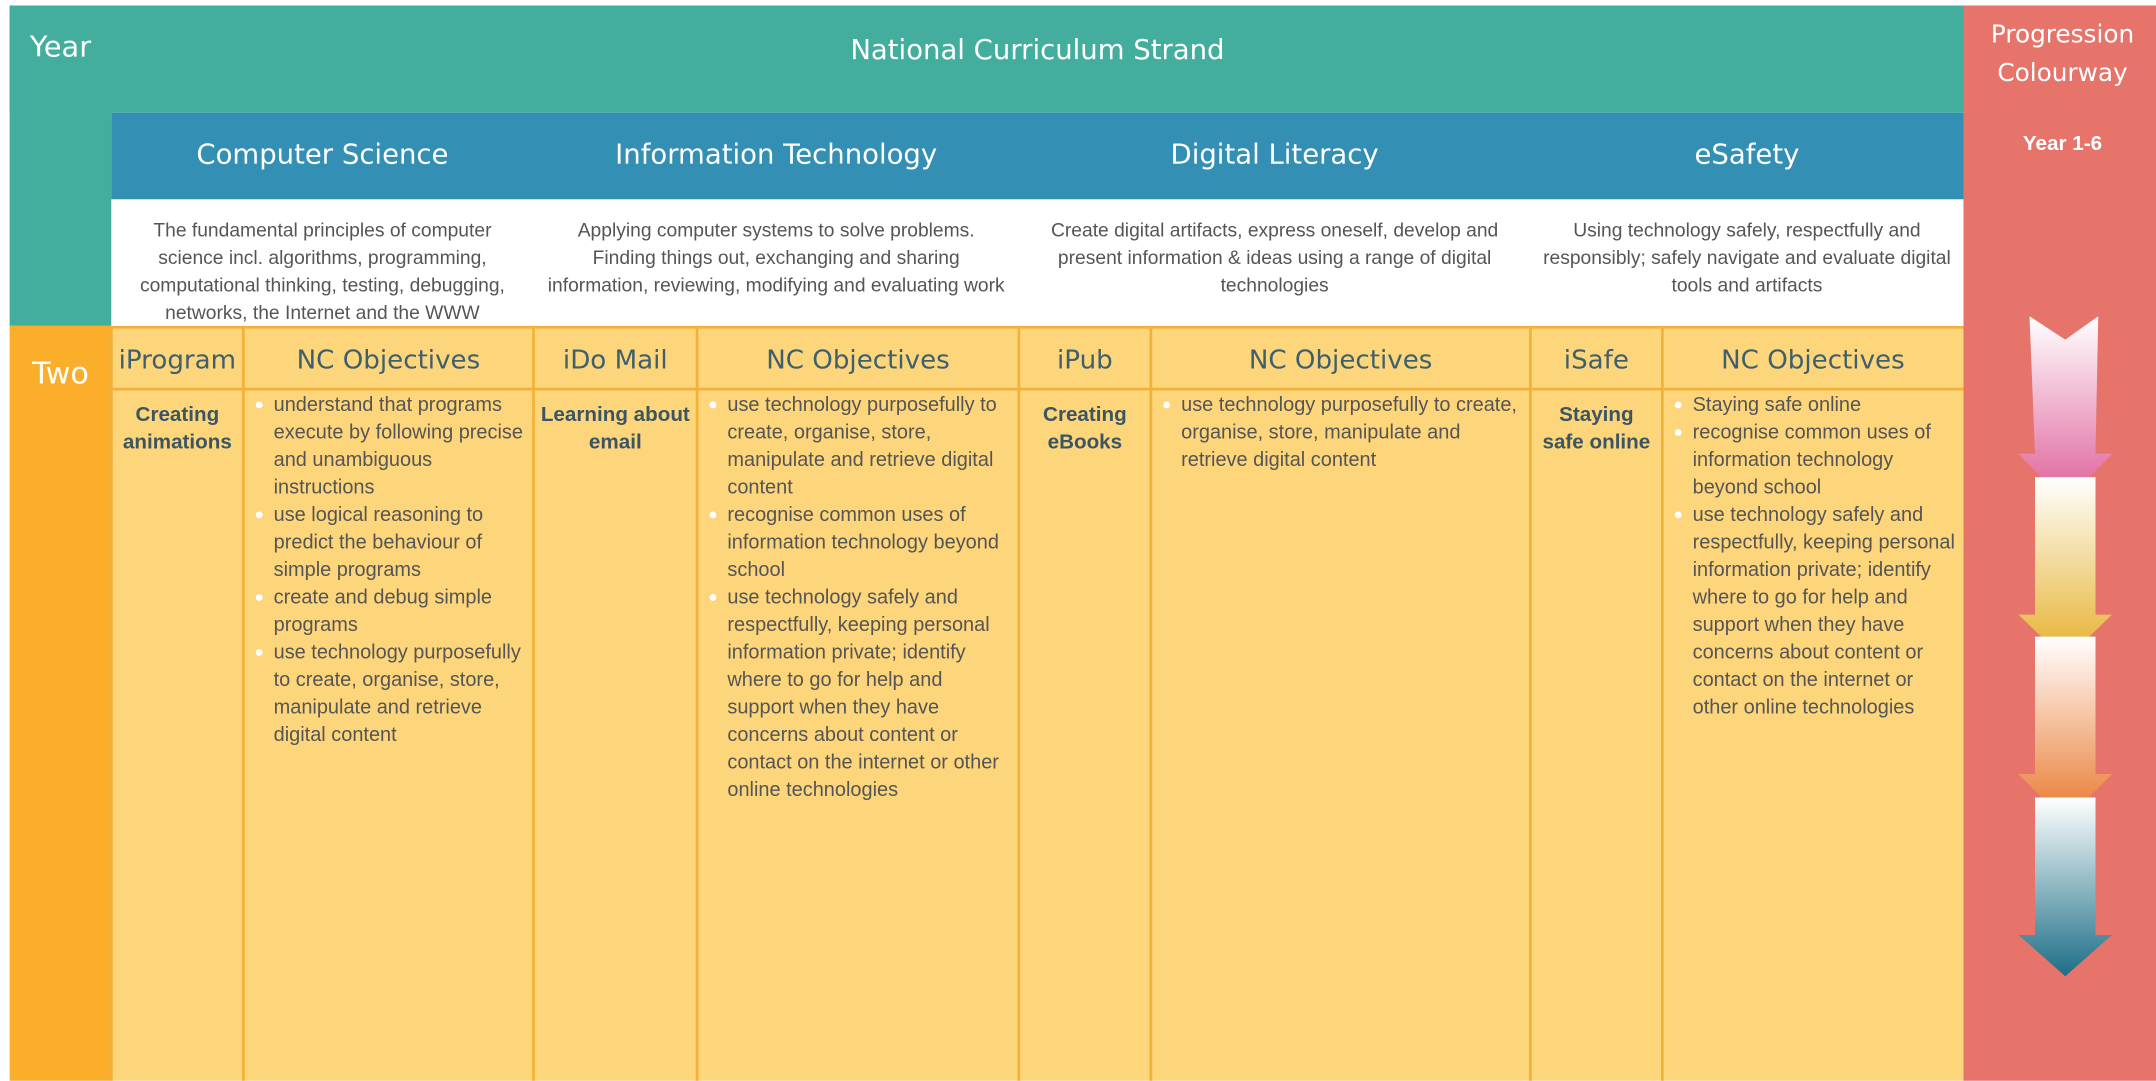 This screenshot has height=1081, width=2156. Describe the element at coordinates (1084, 360) in the screenshot. I see `unit-name: iPub` at that location.